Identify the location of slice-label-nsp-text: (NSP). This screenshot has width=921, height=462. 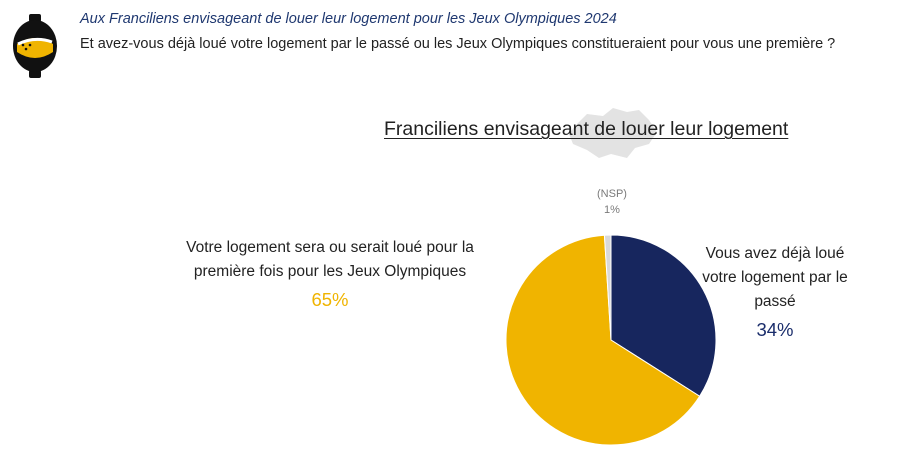
(612, 194).